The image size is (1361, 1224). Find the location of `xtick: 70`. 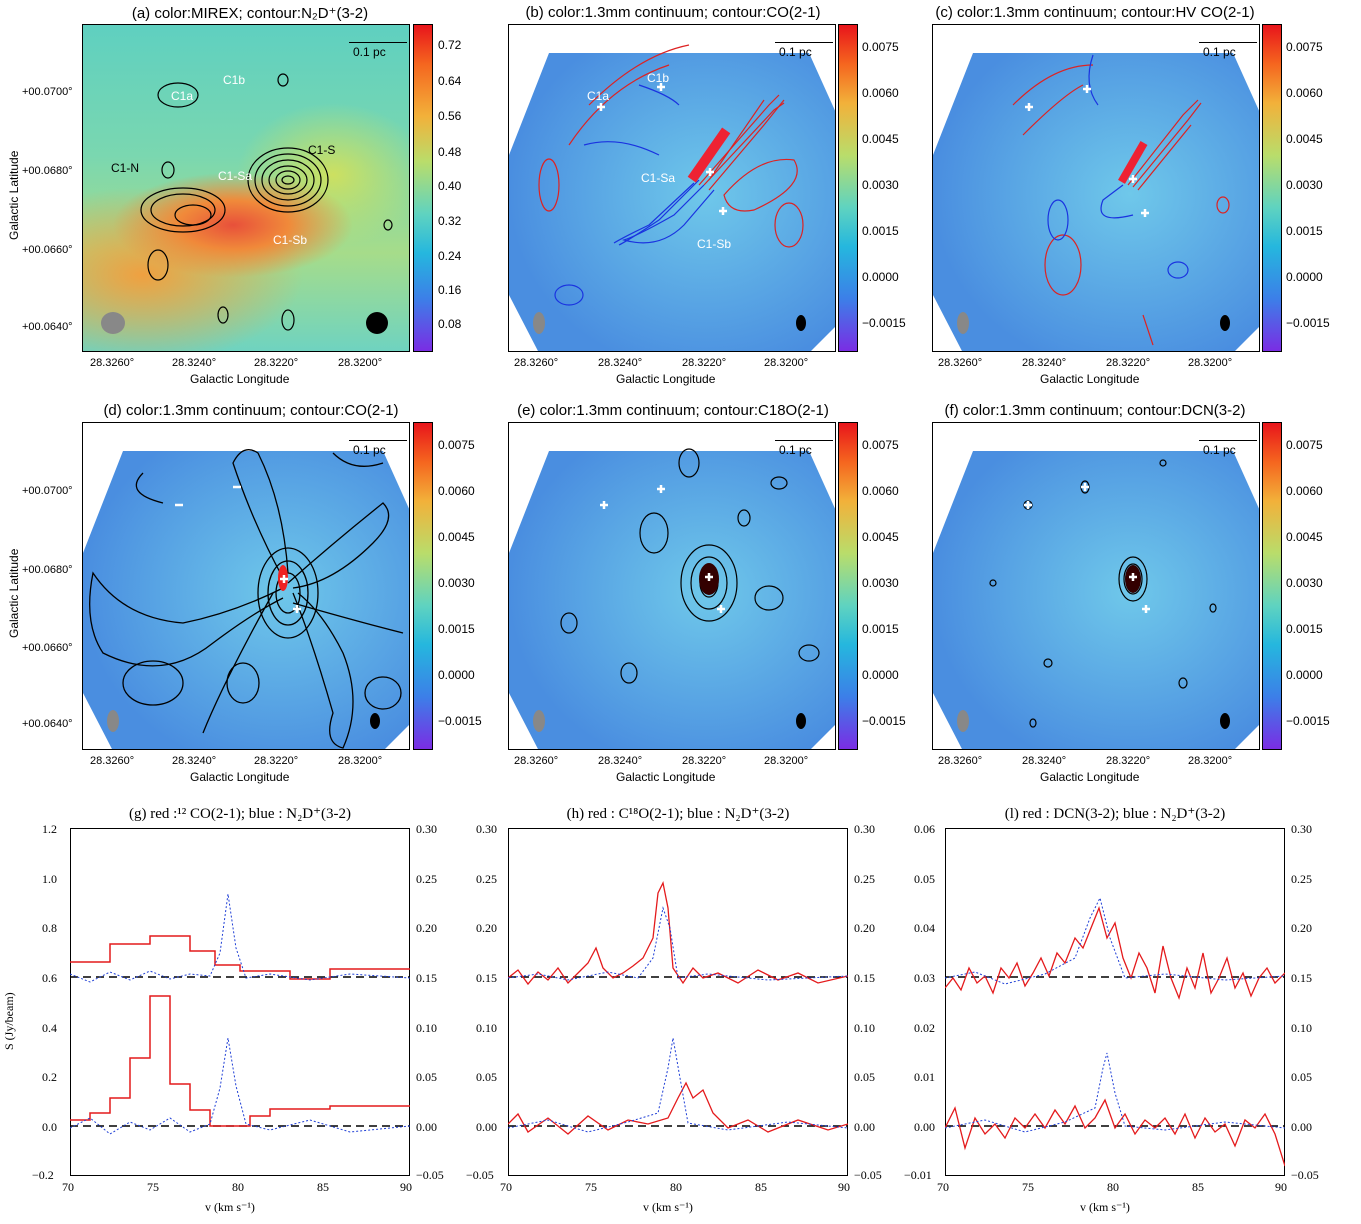

xtick: 70 is located at coordinates (68, 1187).